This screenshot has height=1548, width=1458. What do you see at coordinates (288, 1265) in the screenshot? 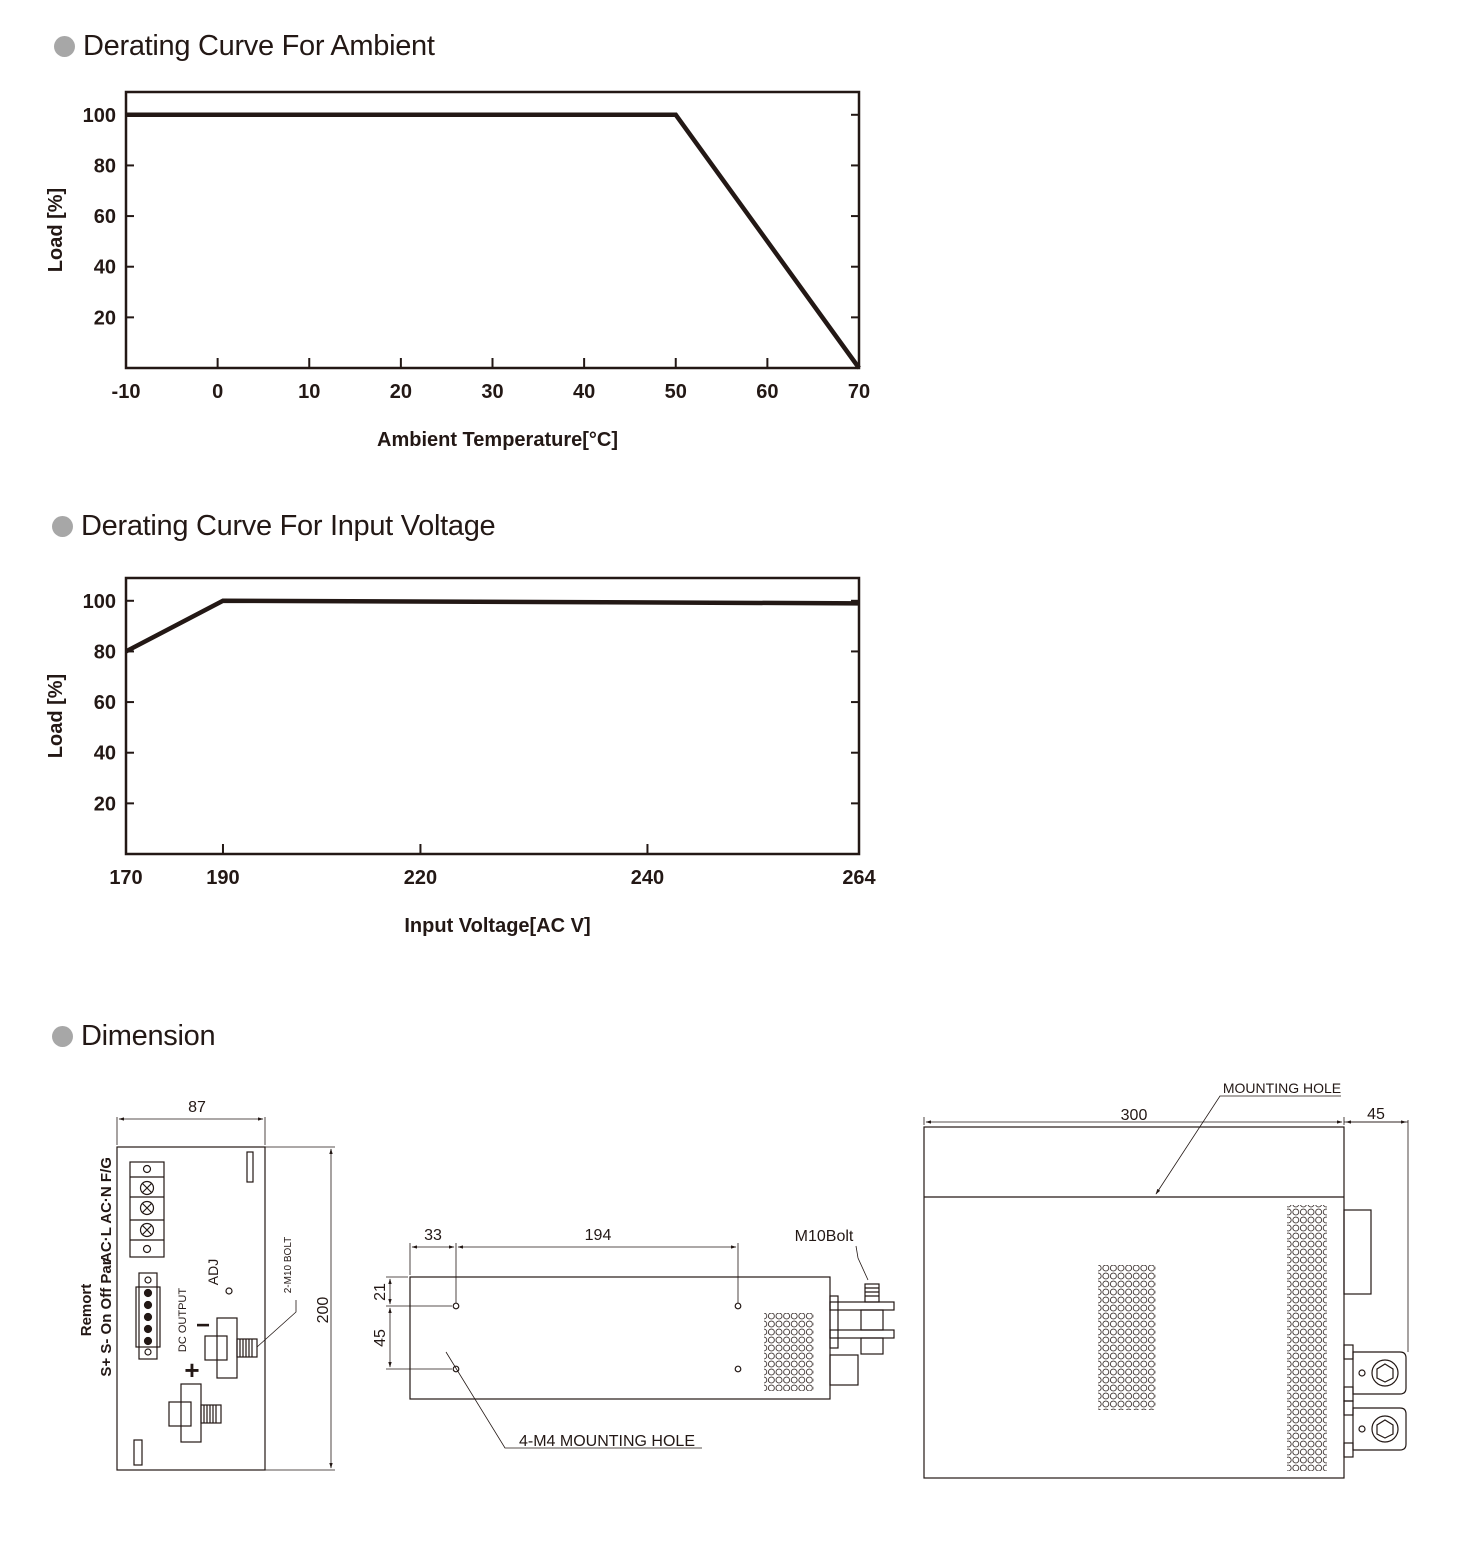
I see `bolt-label: 2-M10 BOLT` at bounding box center [288, 1265].